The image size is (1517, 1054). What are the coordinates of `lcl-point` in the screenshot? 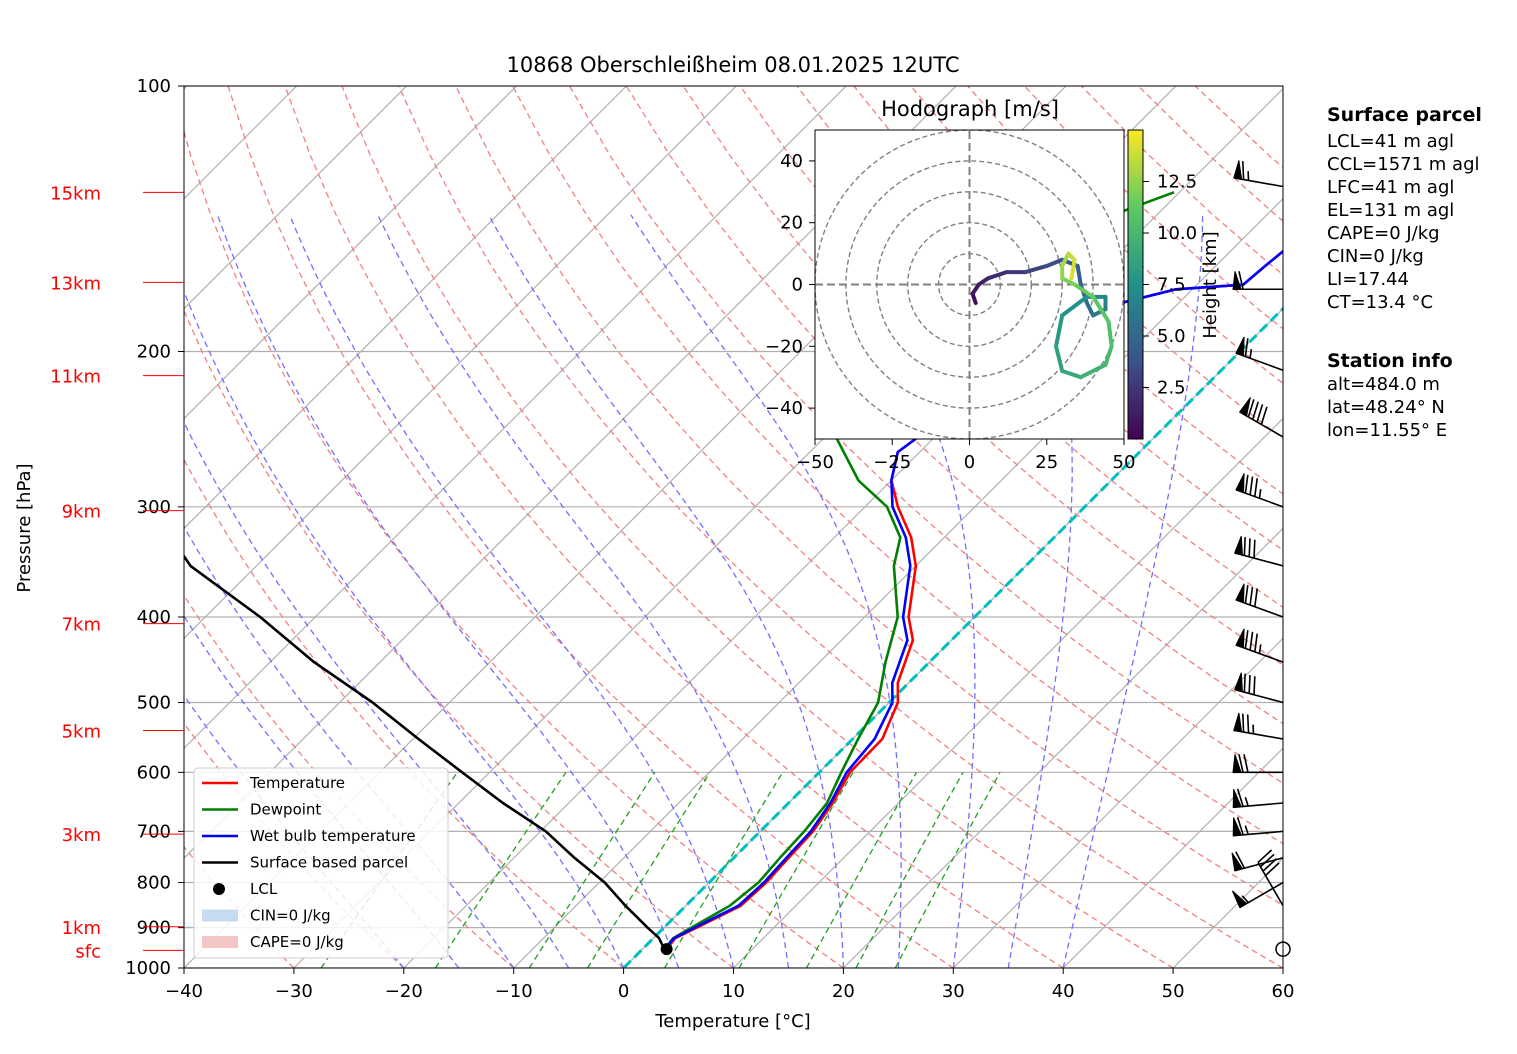 It's located at (666, 949).